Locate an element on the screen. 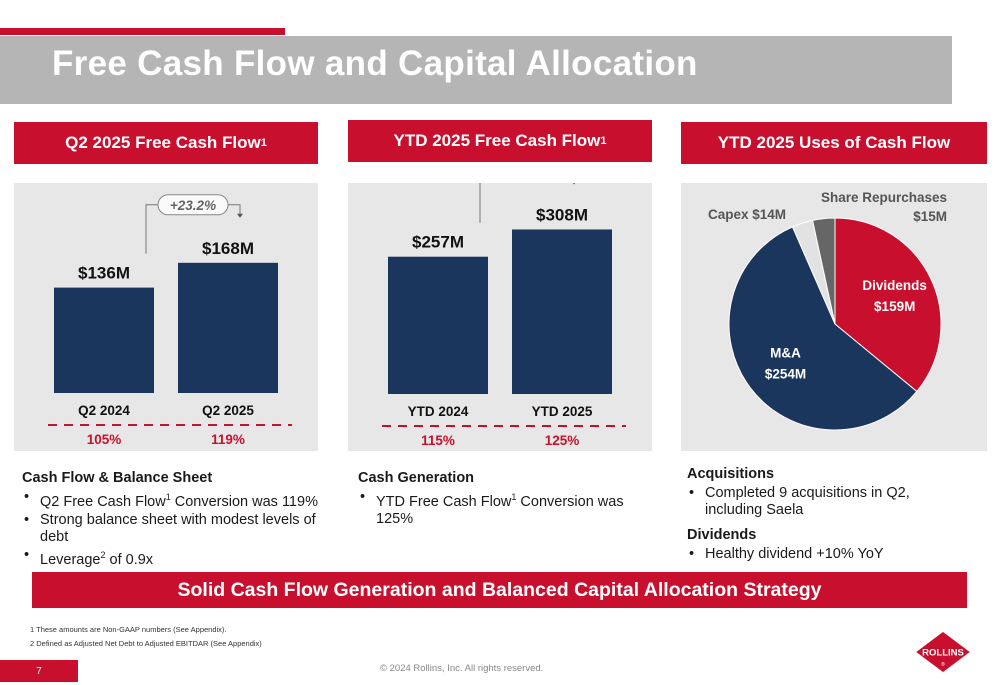 The width and height of the screenshot is (1000, 685). pie-slice-dividends is located at coordinates (888, 305).